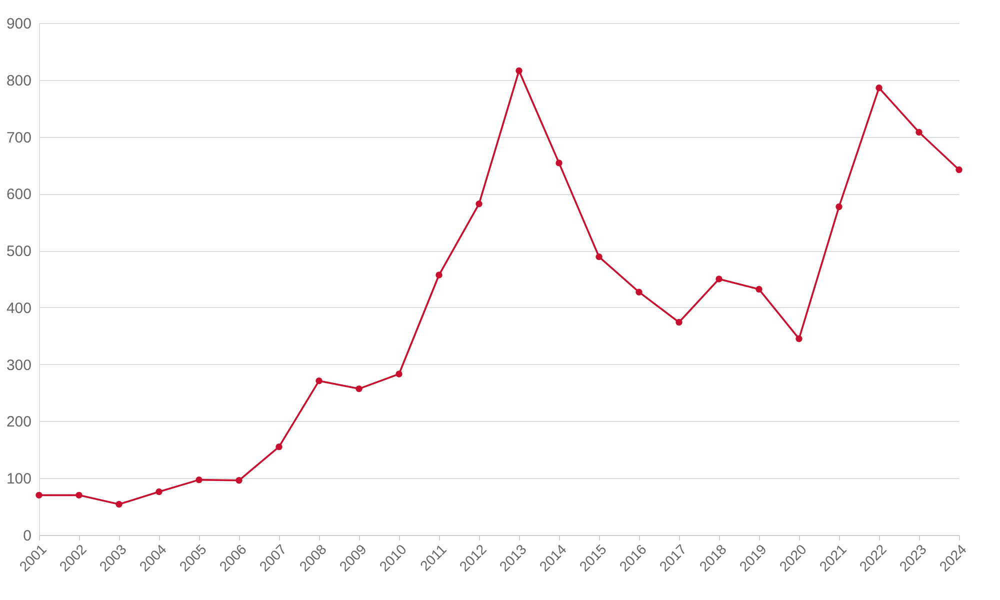 The width and height of the screenshot is (1000, 600). Describe the element at coordinates (19, 81) in the screenshot. I see `y-tick-label: 800` at that location.